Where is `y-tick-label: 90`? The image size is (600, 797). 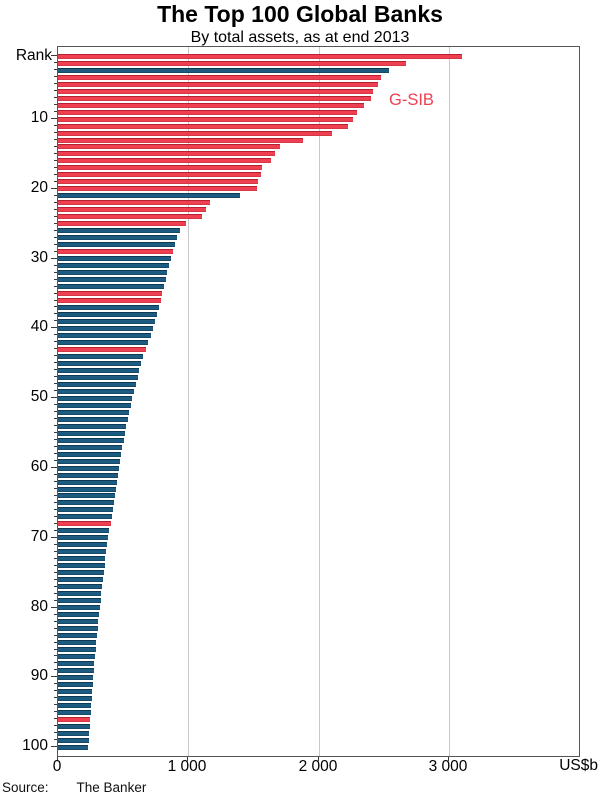 y-tick-label: 90 is located at coordinates (39, 675).